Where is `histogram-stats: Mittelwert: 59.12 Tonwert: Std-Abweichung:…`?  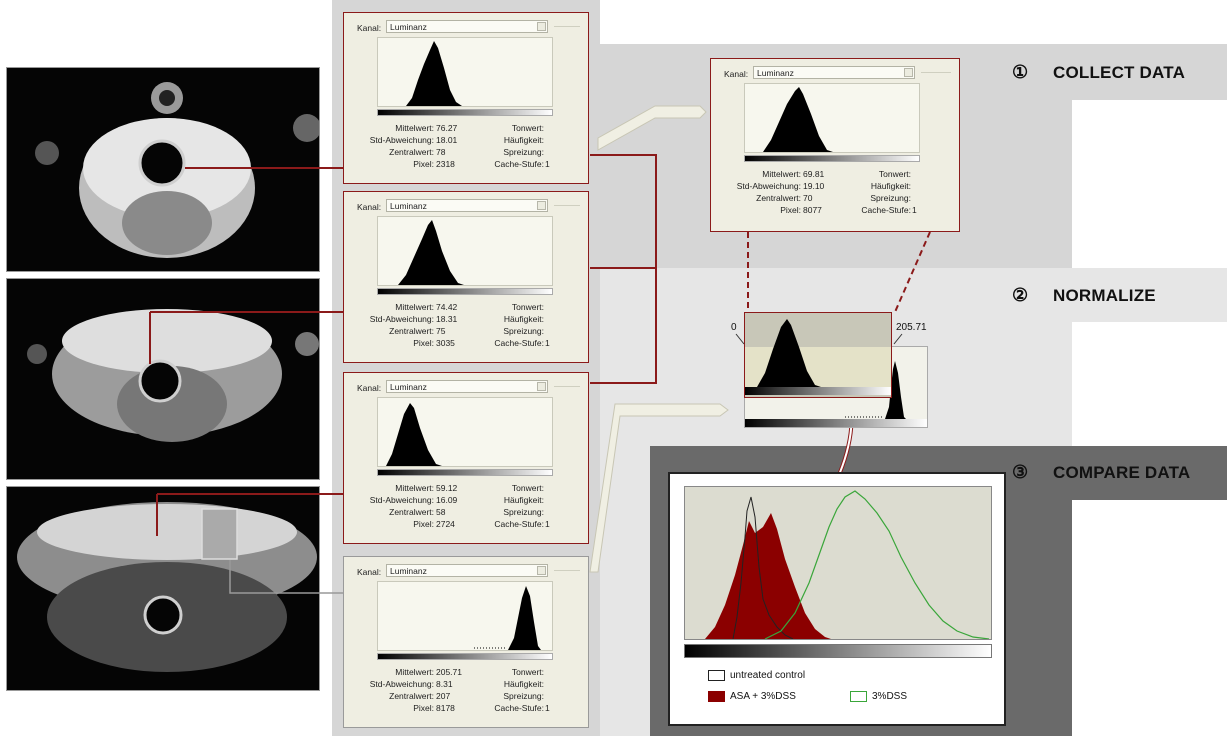
histogram-stats: Mittelwert: 59.12 Tonwert: Std-Abweichung:… is located at coordinates (459, 506).